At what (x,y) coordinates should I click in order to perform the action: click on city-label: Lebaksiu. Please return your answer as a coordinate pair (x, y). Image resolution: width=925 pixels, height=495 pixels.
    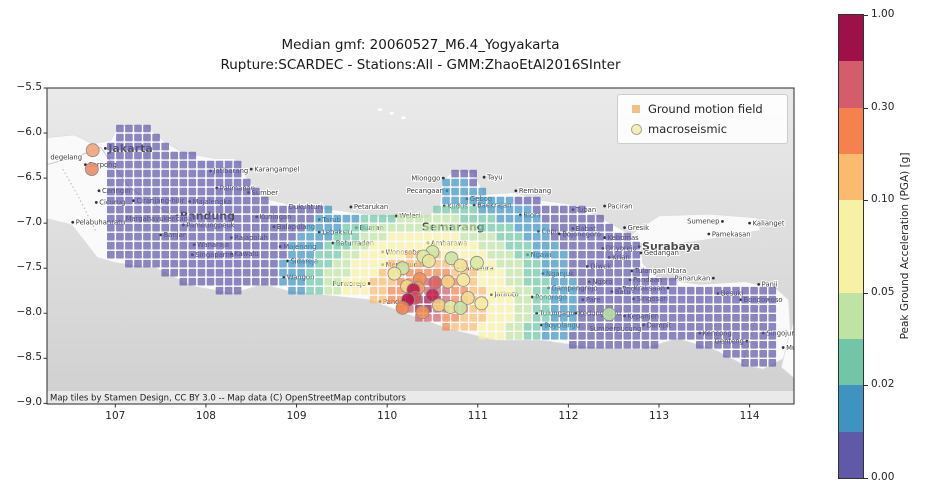
    Looking at the image, I should click on (337, 232).